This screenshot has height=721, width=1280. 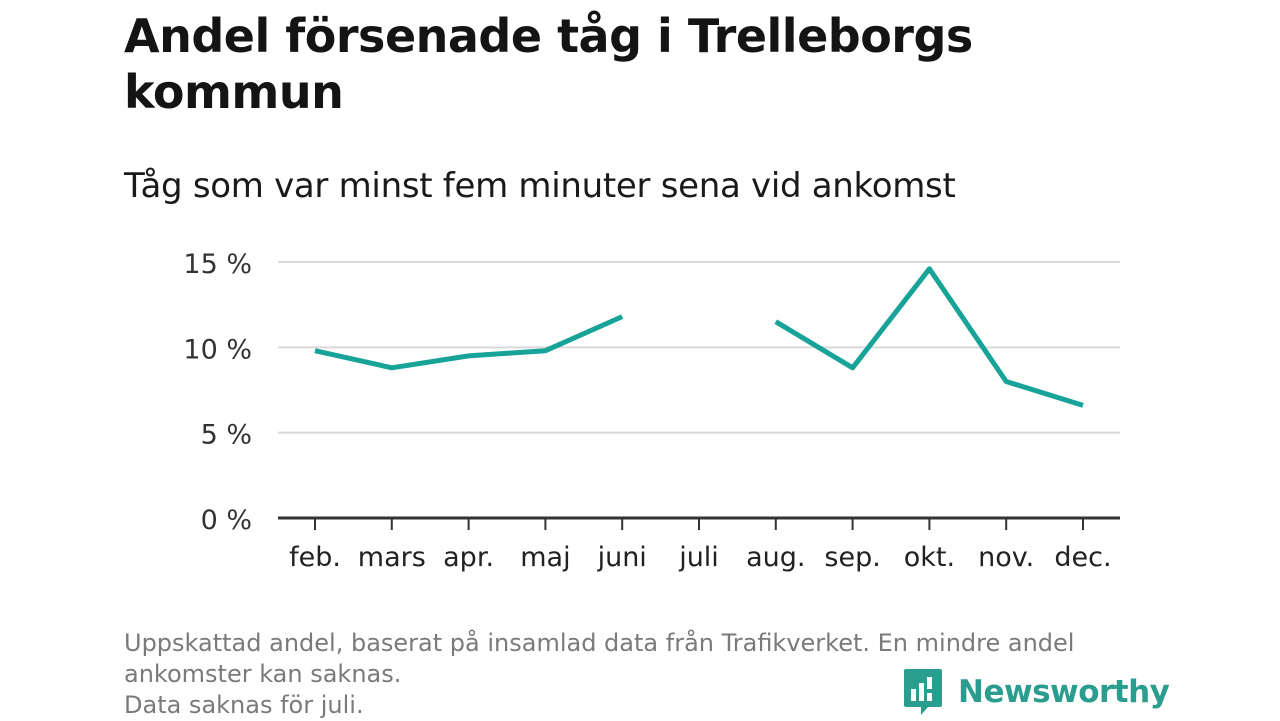 I want to click on brand-logo: Newsworthy, so click(x=1036, y=692).